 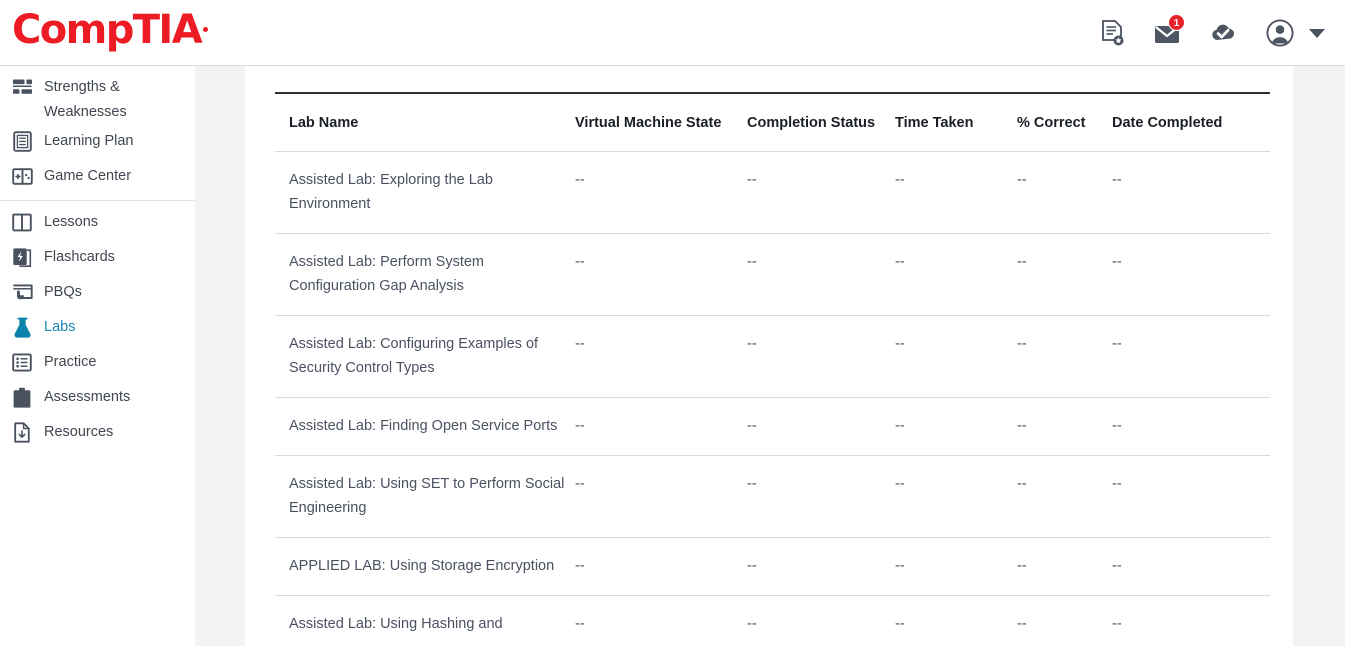 I want to click on column-header-date-completed: Date Completed, so click(x=1191, y=122).